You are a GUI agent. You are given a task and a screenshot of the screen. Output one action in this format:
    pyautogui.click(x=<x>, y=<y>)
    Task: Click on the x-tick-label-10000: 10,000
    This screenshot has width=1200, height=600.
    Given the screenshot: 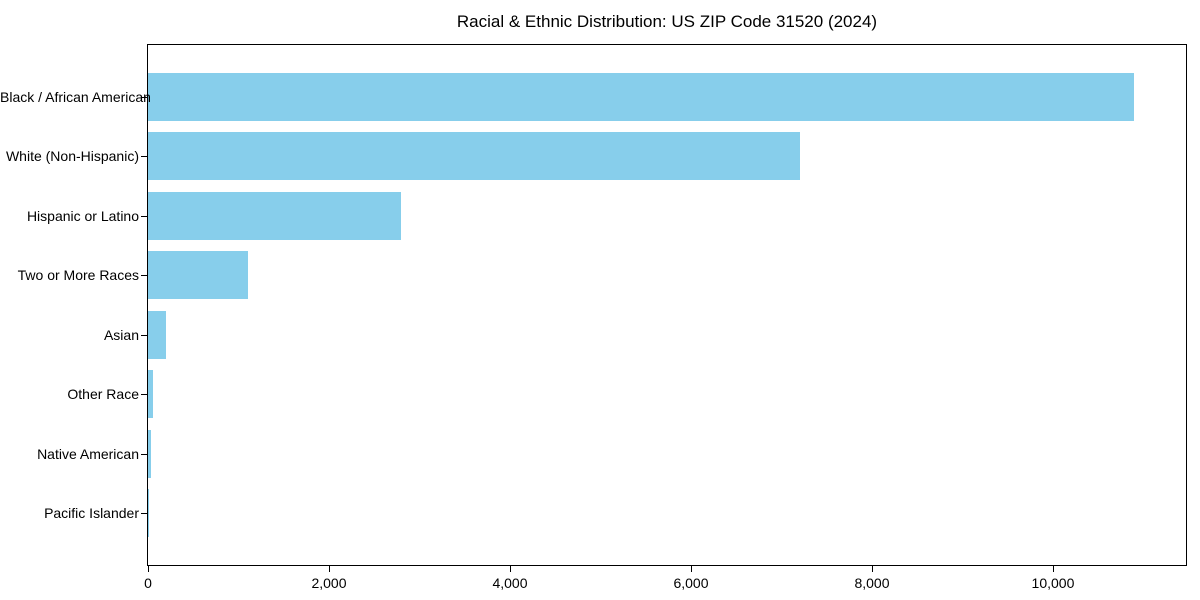 What is the action you would take?
    pyautogui.click(x=1053, y=583)
    